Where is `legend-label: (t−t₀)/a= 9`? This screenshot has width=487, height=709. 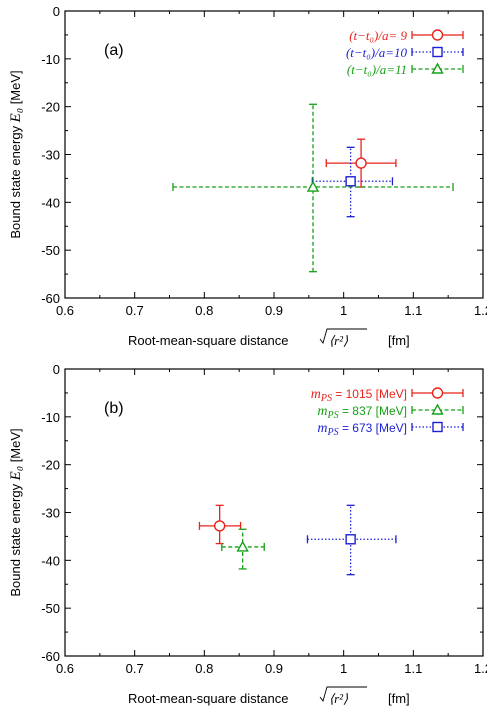 legend-label: (t−t₀)/a= 9 is located at coordinates (378, 35).